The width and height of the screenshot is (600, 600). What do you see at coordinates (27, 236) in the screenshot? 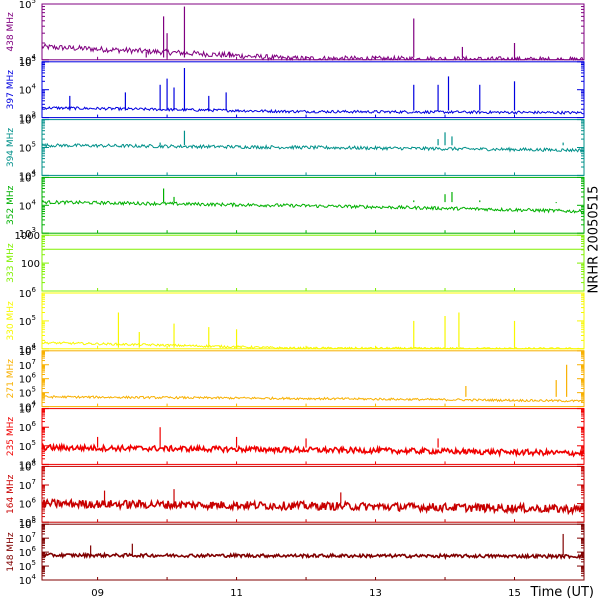
I see `y-tick-label: 1000` at bounding box center [27, 236].